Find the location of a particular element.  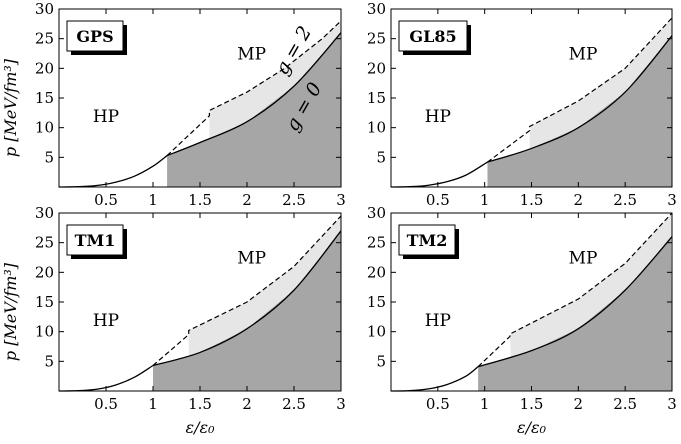

panel-name-label: TM2 is located at coordinates (427, 240).